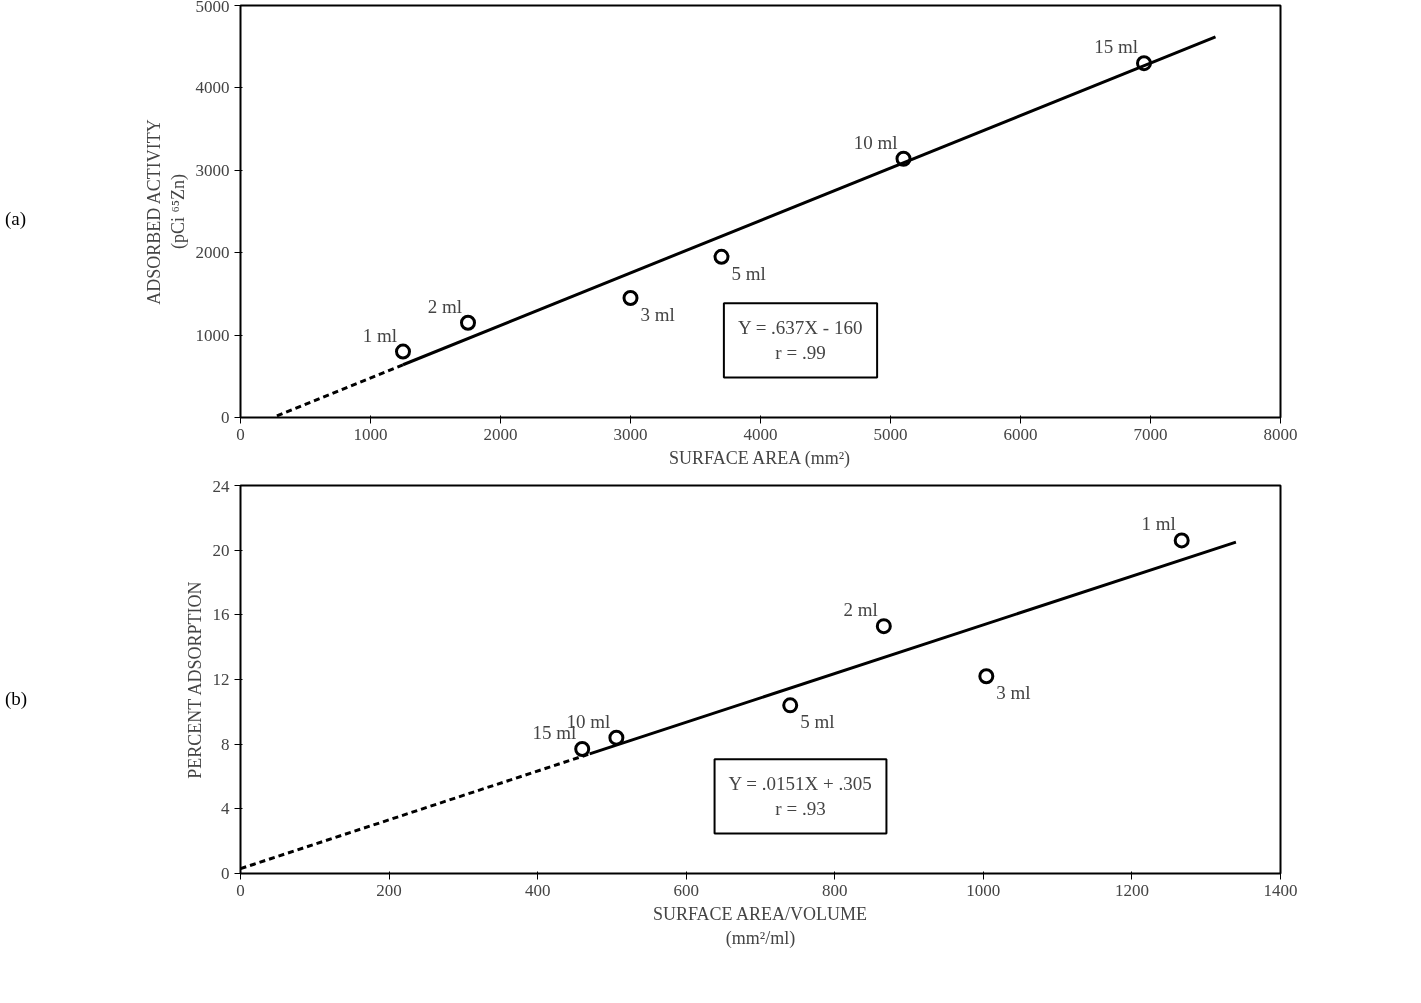  What do you see at coordinates (630, 434) in the screenshot?
I see `x-tick-label: 3000` at bounding box center [630, 434].